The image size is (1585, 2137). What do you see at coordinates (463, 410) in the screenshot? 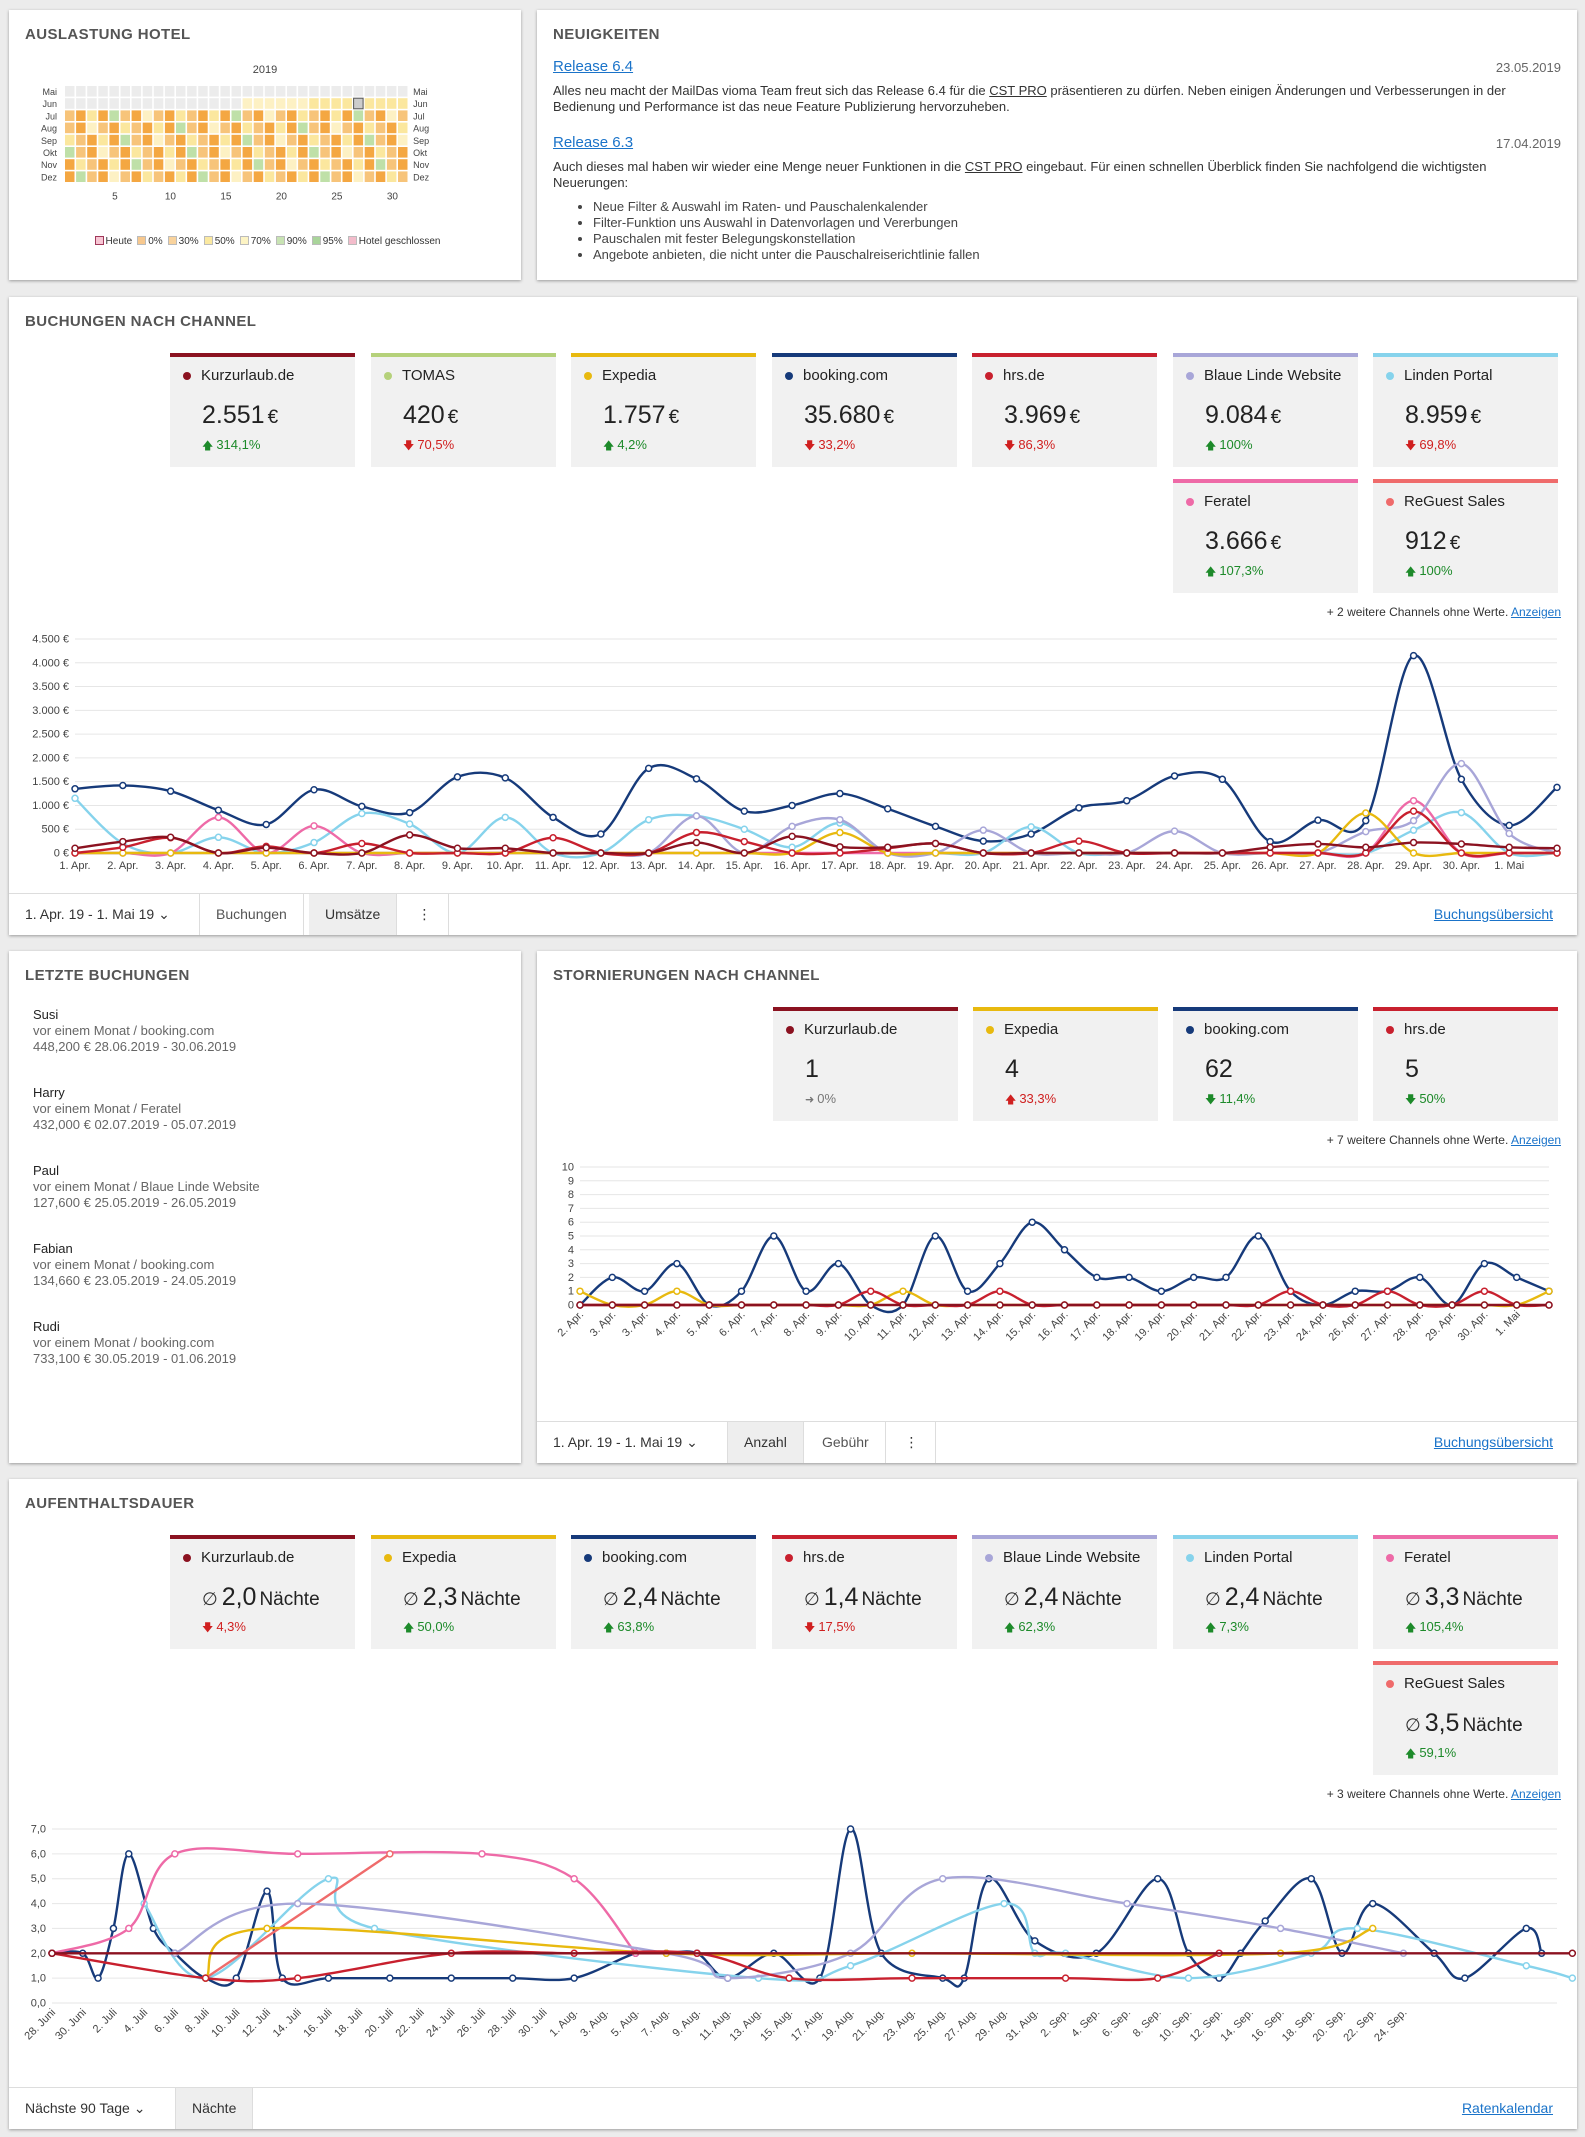
I see `channel-tile: TOMAS 420 € 🡇 70,5%` at bounding box center [463, 410].